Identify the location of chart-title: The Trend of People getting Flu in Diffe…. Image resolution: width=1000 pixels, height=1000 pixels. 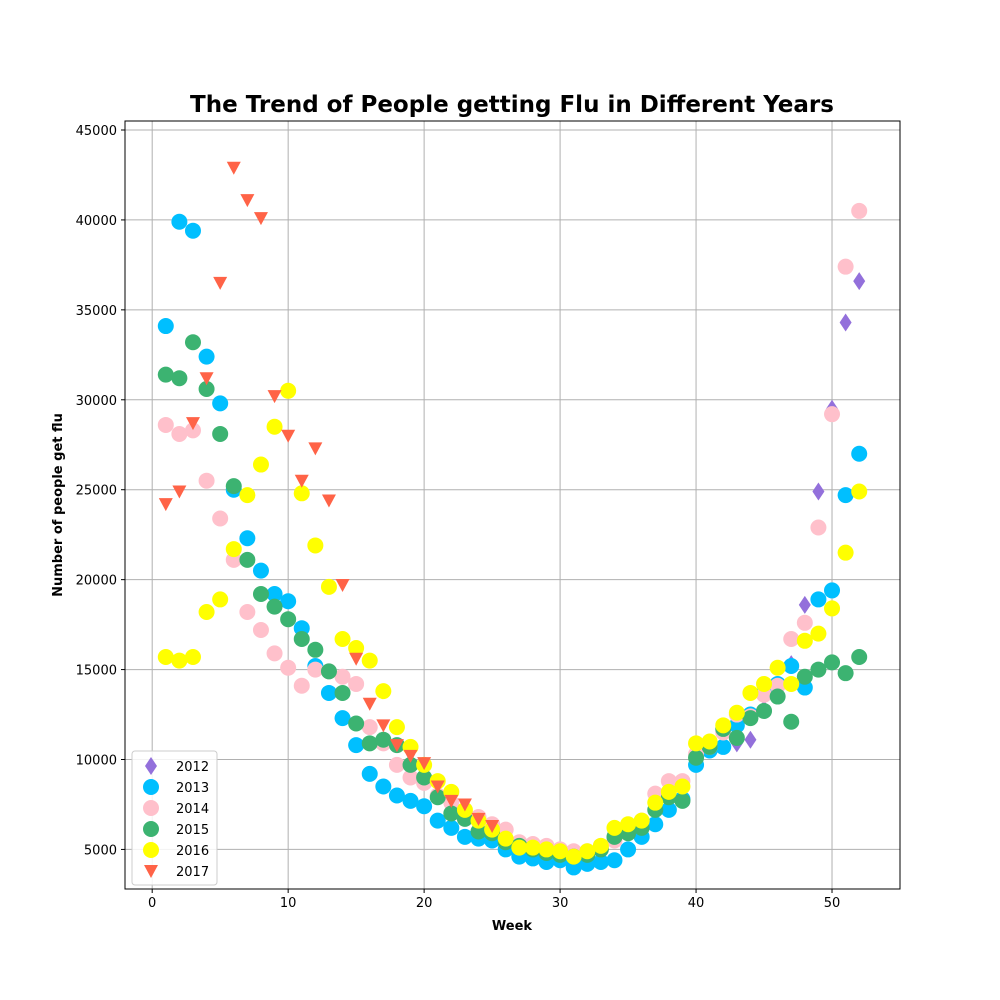
(512, 105).